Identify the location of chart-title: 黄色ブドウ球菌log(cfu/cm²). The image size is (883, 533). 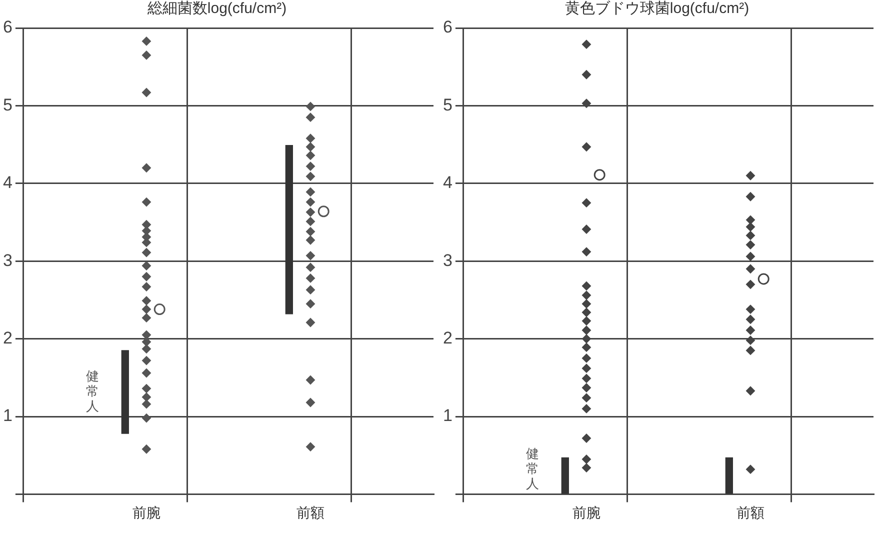
(657, 9).